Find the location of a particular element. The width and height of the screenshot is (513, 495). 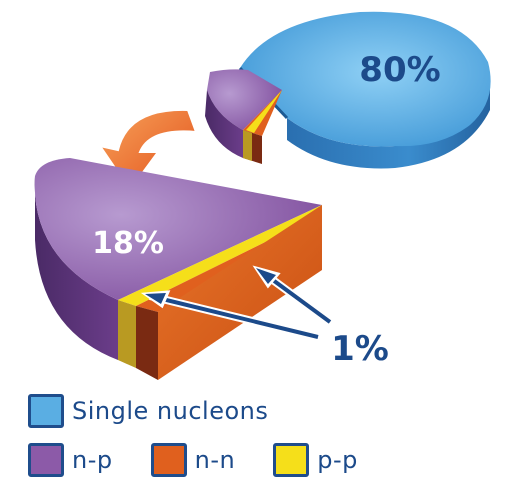

legend-swatch-single-nucleons is located at coordinates (46, 411).